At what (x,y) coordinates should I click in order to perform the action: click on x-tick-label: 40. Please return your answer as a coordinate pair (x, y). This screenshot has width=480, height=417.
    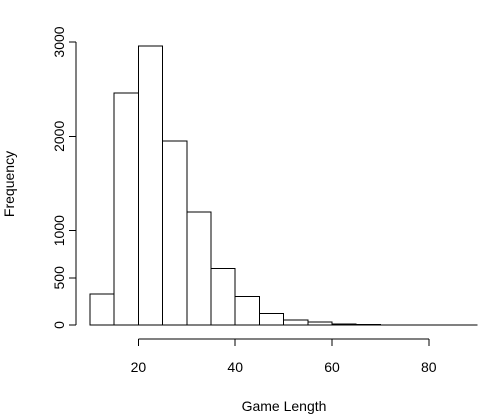
    Looking at the image, I should click on (235, 367).